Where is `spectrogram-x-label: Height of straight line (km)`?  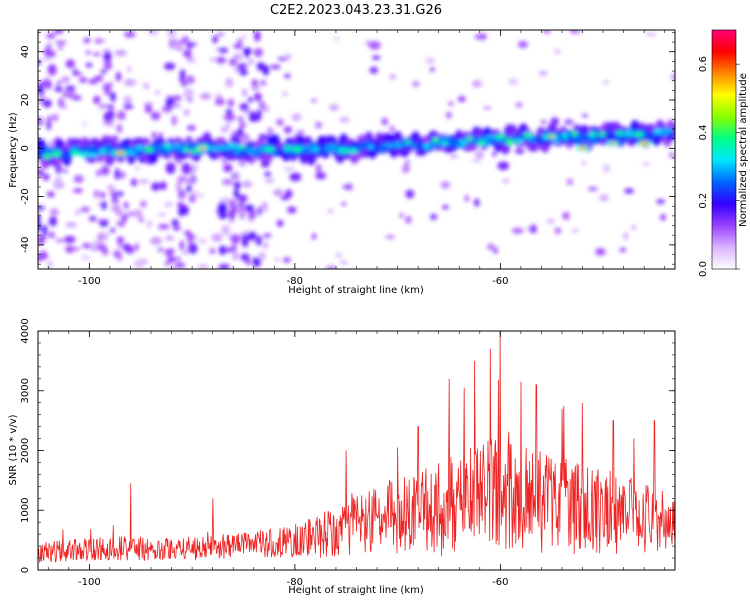 spectrogram-x-label: Height of straight line (km) is located at coordinates (356, 290).